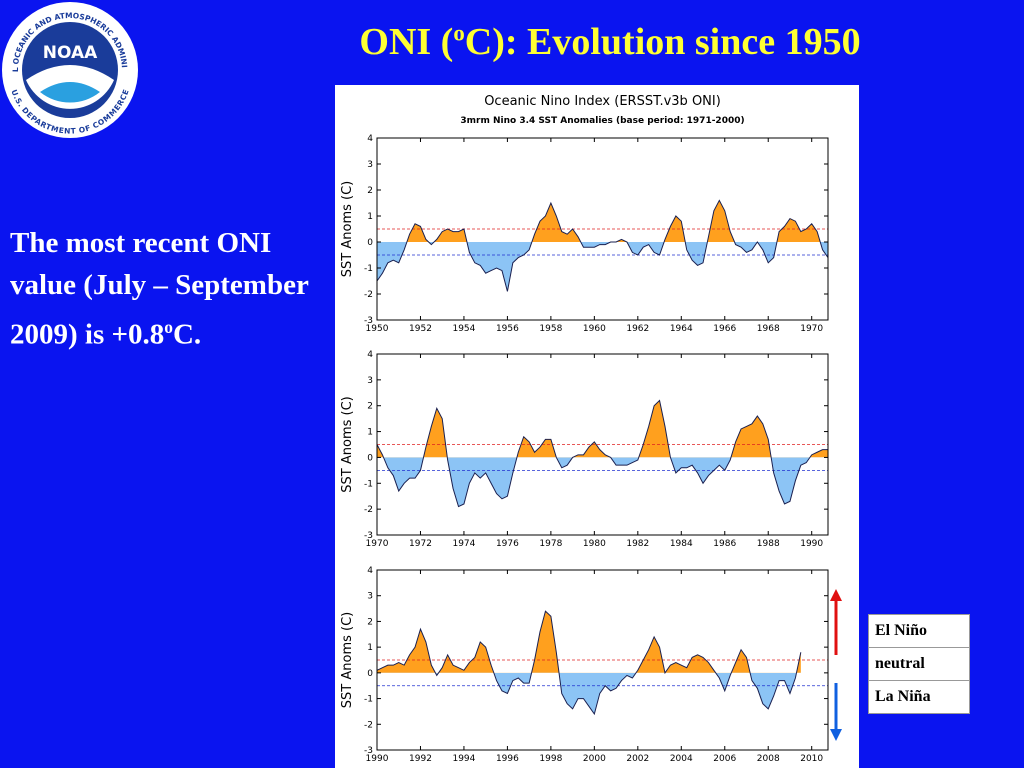  What do you see at coordinates (463, 544) in the screenshot?
I see `x-tick-label: 1974` at bounding box center [463, 544].